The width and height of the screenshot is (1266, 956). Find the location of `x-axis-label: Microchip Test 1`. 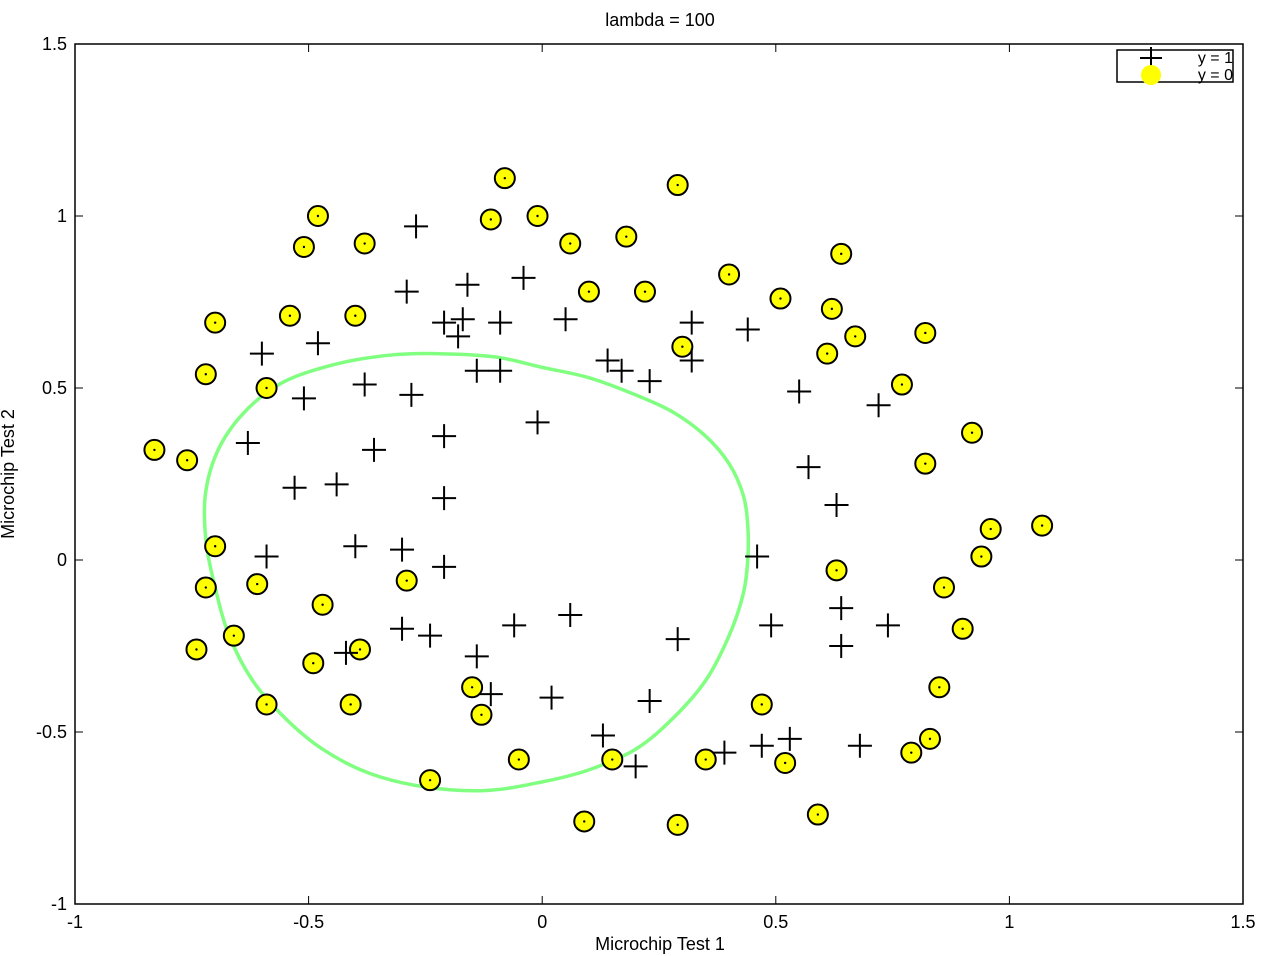

x-axis-label: Microchip Test 1 is located at coordinates (660, 944).